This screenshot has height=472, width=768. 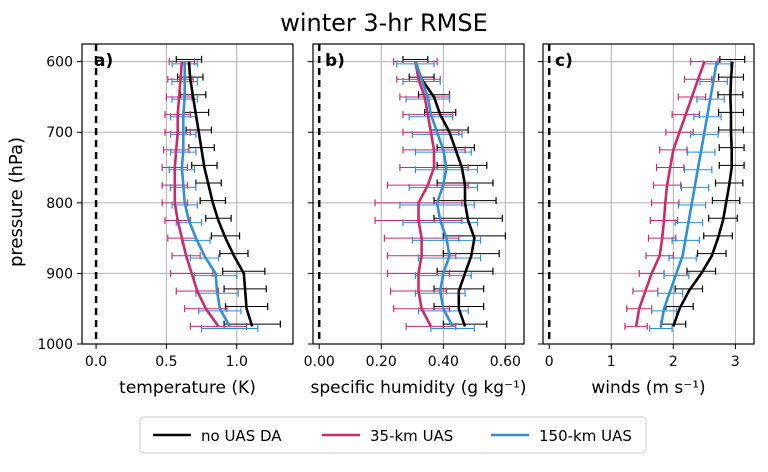 What do you see at coordinates (59, 204) in the screenshot?
I see `y-tick-label: 800` at bounding box center [59, 204].